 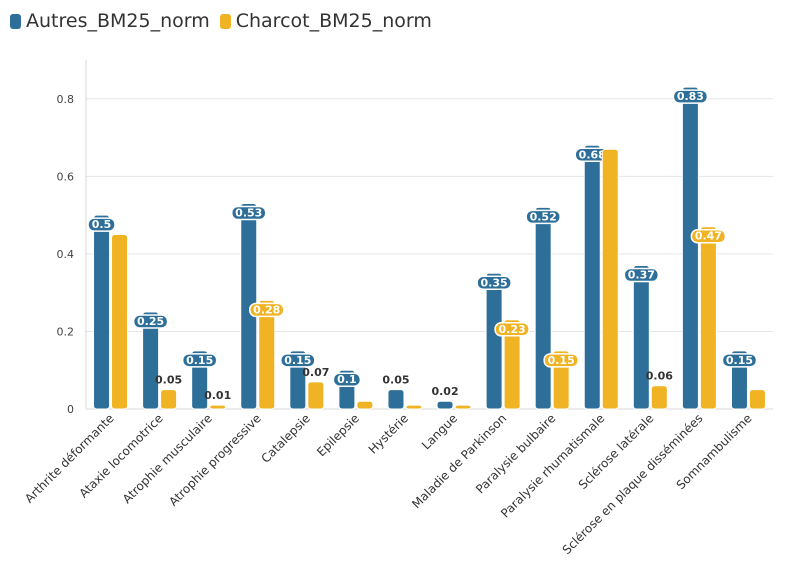 I want to click on legend: Autres_BM25_norm Charcot_BM25_norm, so click(x=226, y=21).